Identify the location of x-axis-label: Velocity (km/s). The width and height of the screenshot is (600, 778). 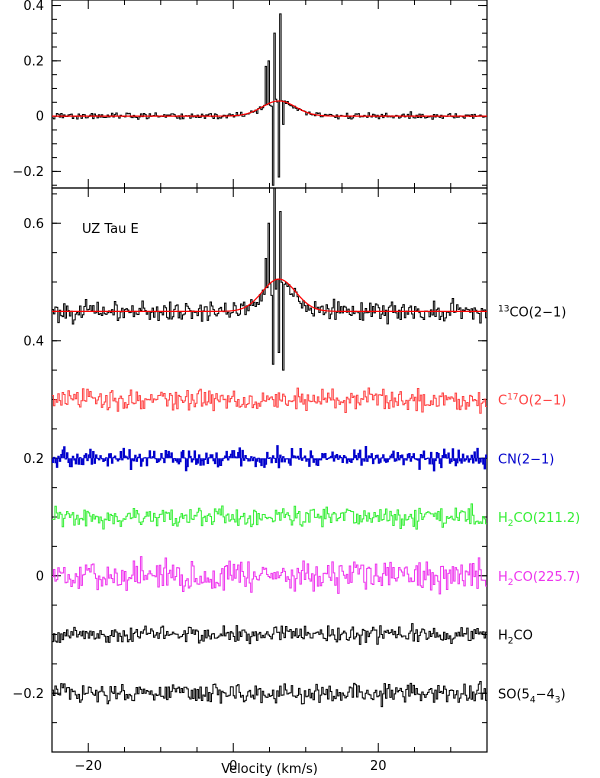
(269, 769).